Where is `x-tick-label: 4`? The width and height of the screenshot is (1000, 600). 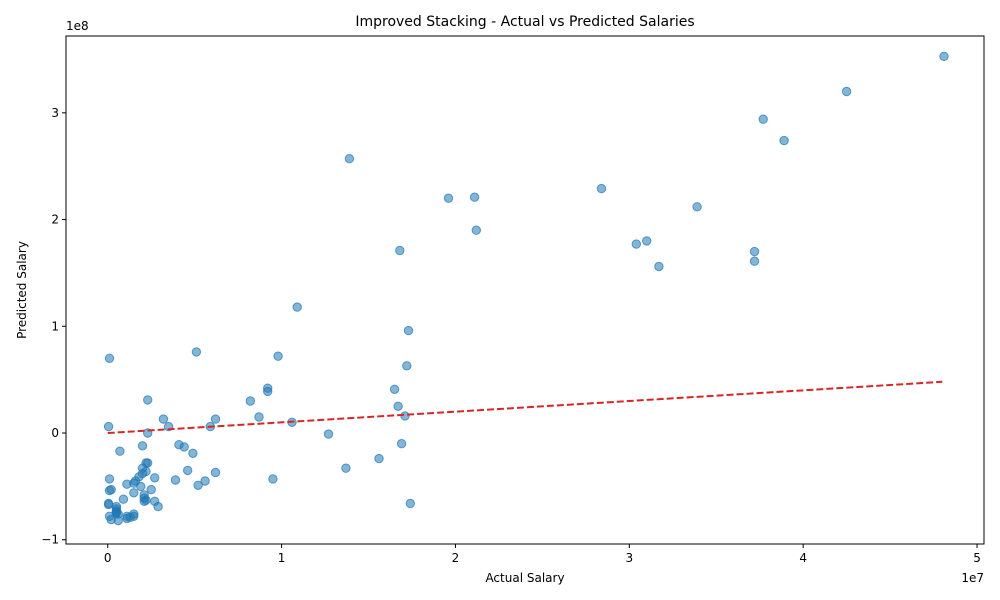 x-tick-label: 4 is located at coordinates (803, 558).